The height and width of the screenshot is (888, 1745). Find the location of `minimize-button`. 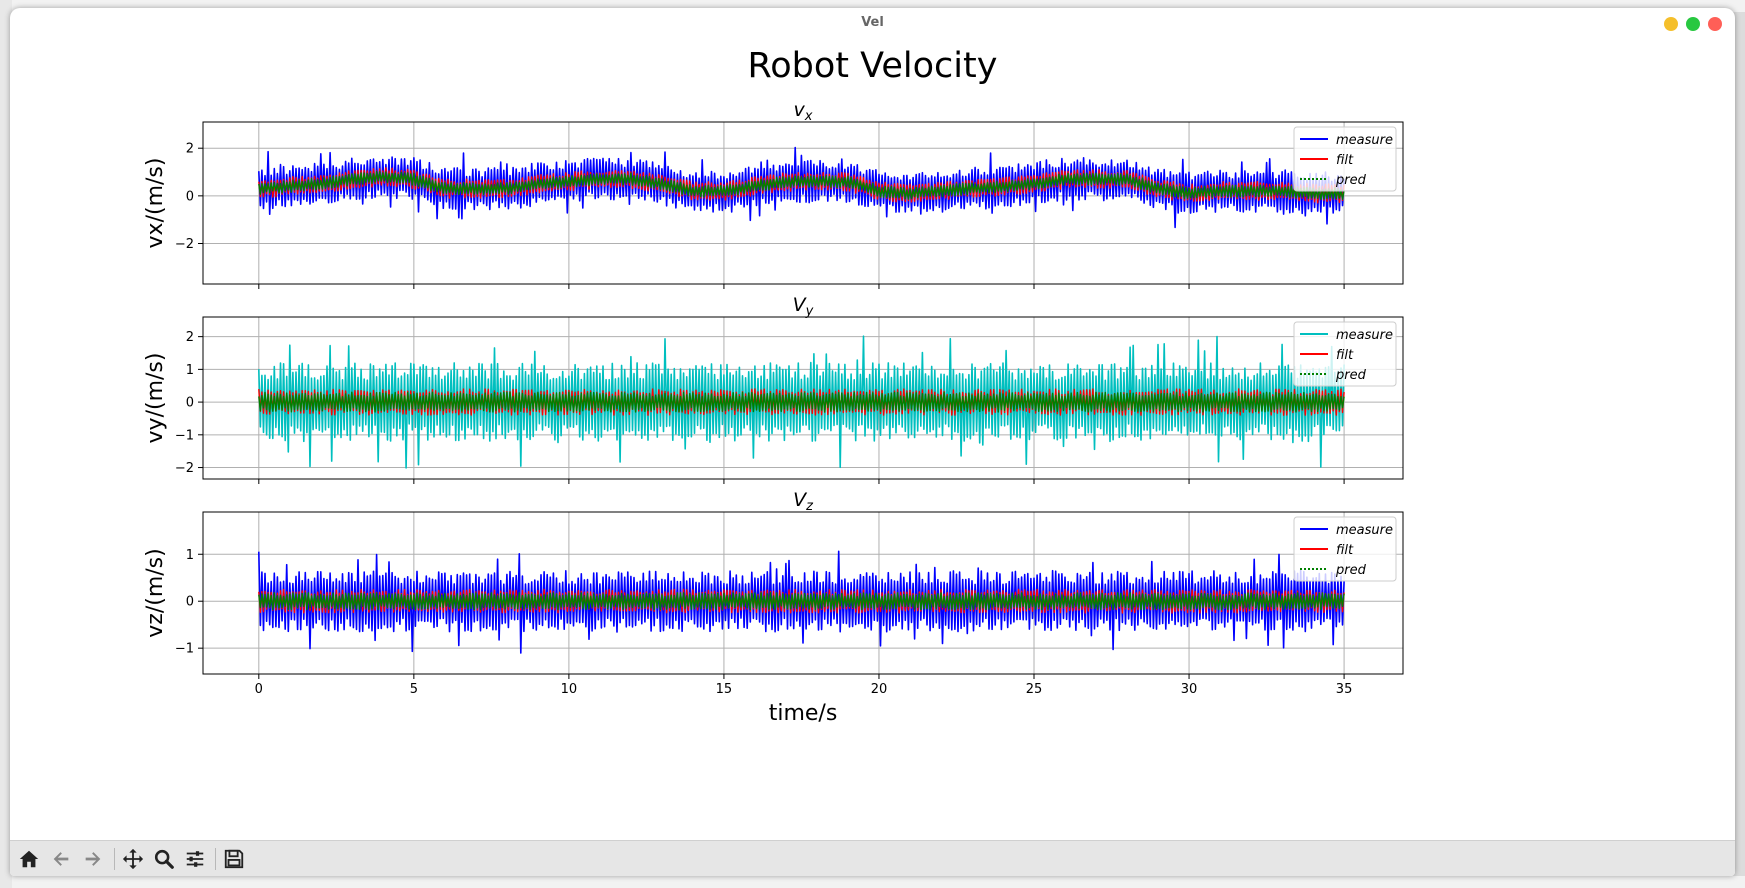

minimize-button is located at coordinates (1671, 24).